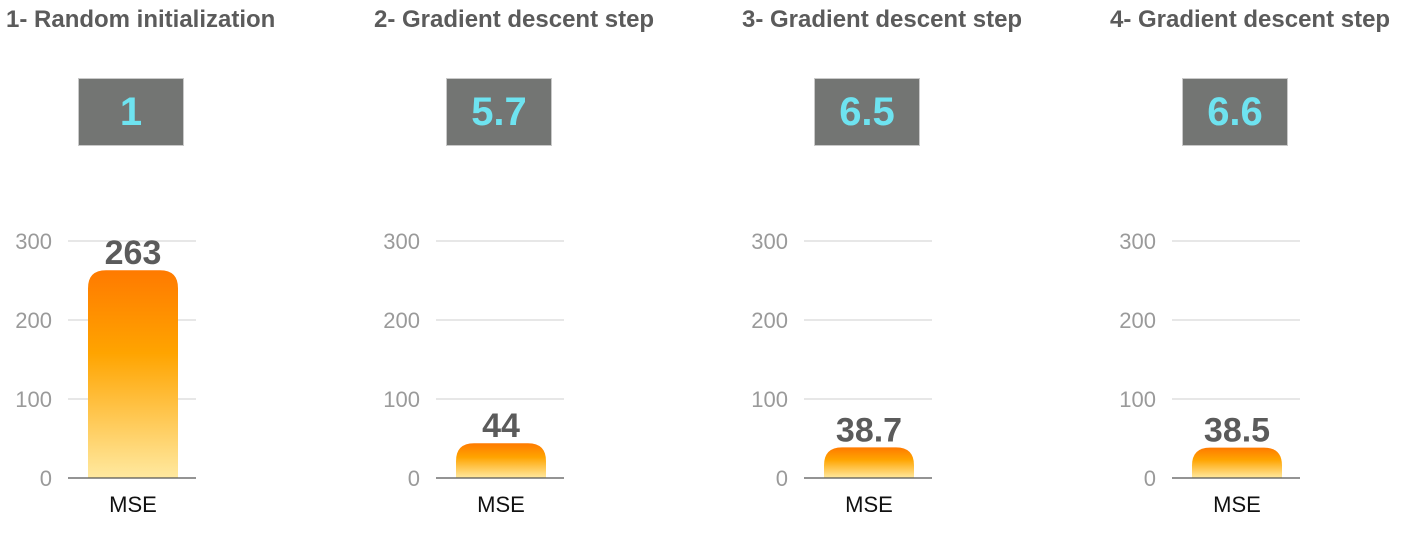 The width and height of the screenshot is (1427, 534). I want to click on parameter-value: 6.6, so click(1235, 111).